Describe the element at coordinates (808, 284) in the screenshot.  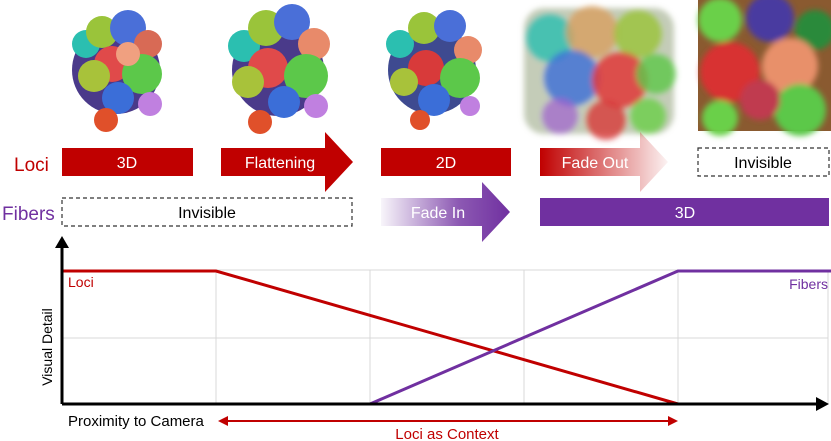
I see `fibers-curve-label: Fibers` at that location.